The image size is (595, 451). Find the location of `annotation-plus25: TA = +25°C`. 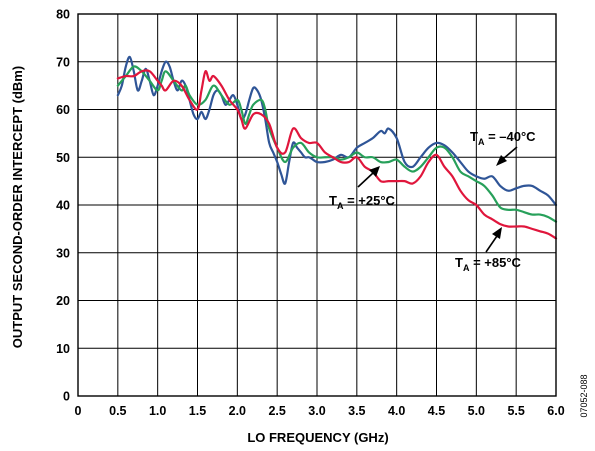

annotation-plus25: TA = +25°C is located at coordinates (362, 188).